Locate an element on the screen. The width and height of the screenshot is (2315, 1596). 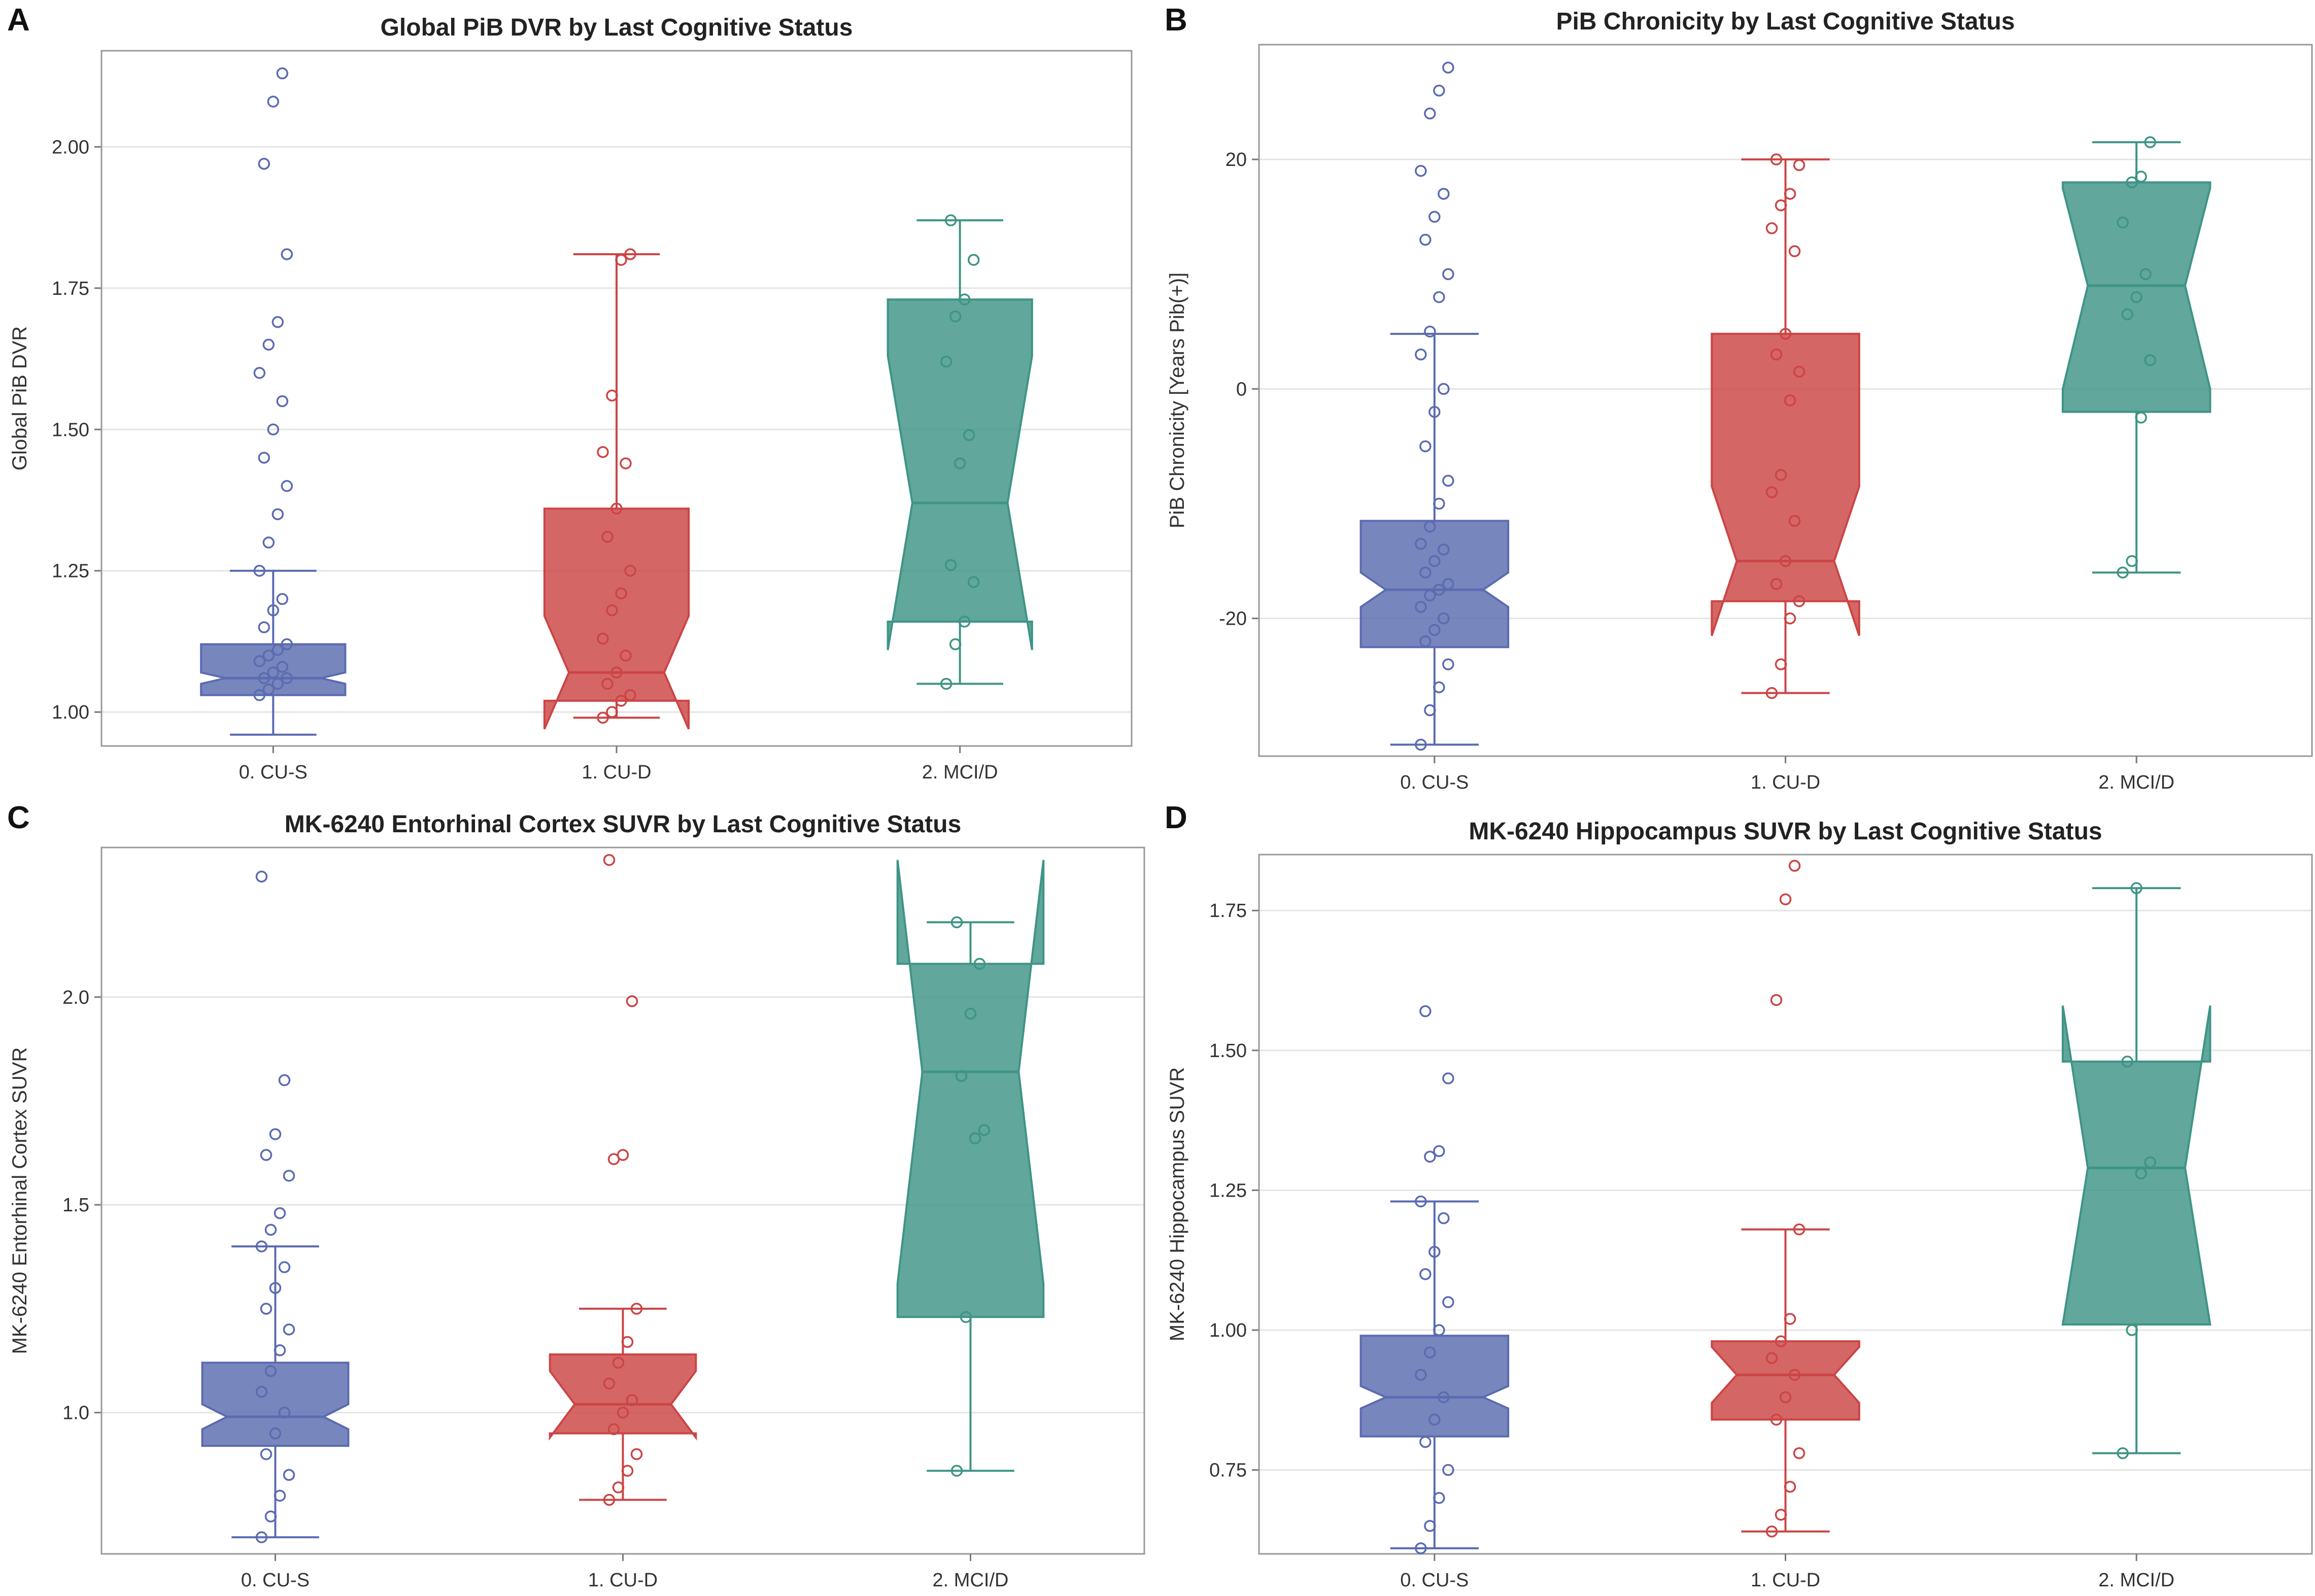
y-tick-label-c-1: 1.5 is located at coordinates (76, 1205).